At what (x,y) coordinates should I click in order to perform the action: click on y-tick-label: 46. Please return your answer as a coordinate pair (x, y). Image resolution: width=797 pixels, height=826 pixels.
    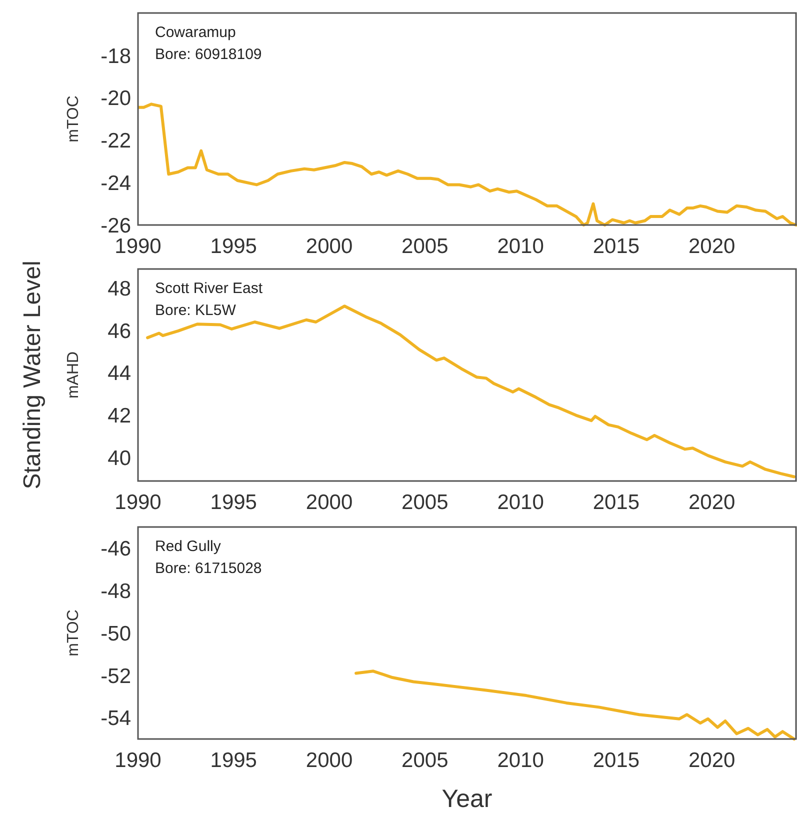
    Looking at the image, I should click on (119, 331).